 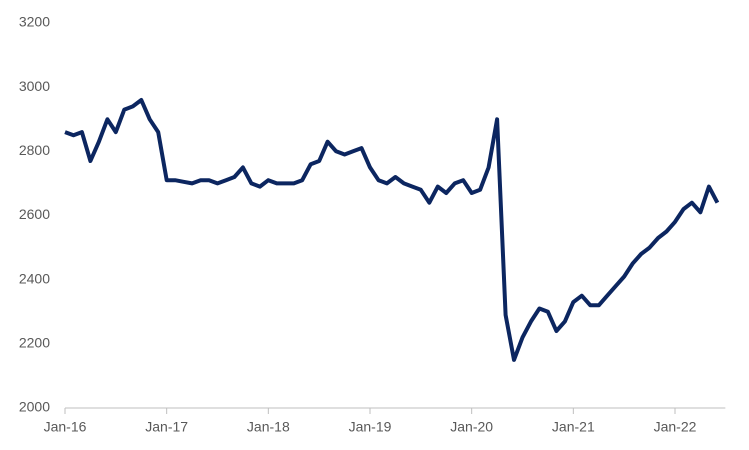 I want to click on y-tick-label: 2600, so click(x=34, y=214).